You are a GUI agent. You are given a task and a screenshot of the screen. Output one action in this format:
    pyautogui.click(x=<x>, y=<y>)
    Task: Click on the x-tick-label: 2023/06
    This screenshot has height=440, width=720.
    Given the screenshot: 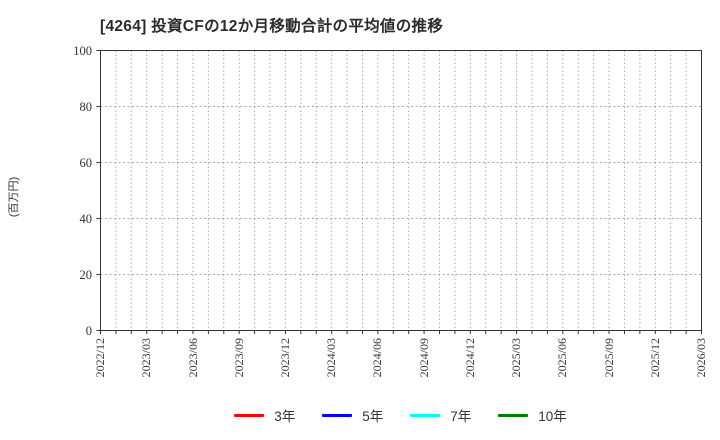 What is the action you would take?
    pyautogui.click(x=192, y=358)
    